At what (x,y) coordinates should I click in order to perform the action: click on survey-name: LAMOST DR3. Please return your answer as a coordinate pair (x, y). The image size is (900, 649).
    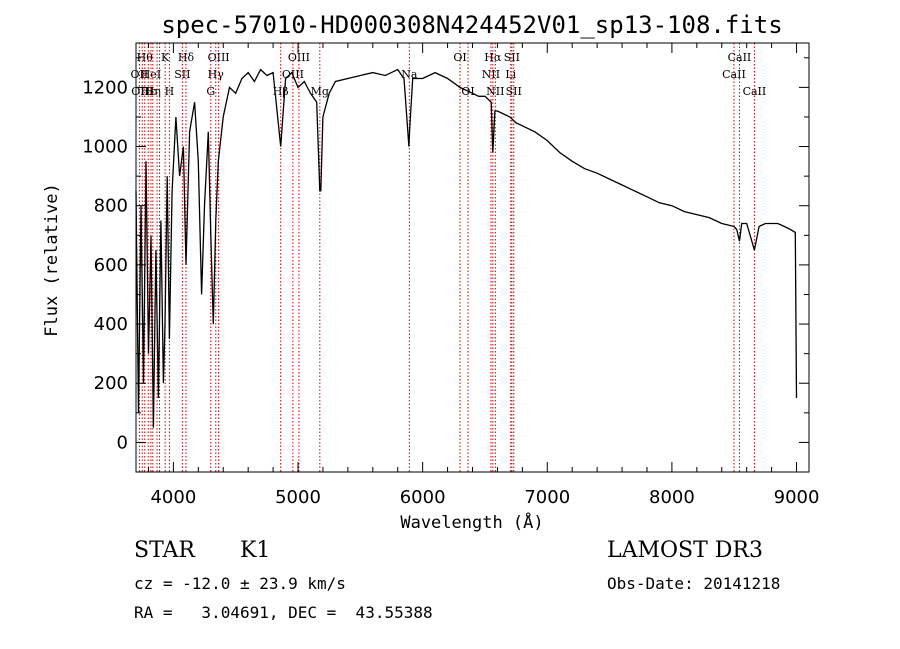
    Looking at the image, I should click on (685, 550).